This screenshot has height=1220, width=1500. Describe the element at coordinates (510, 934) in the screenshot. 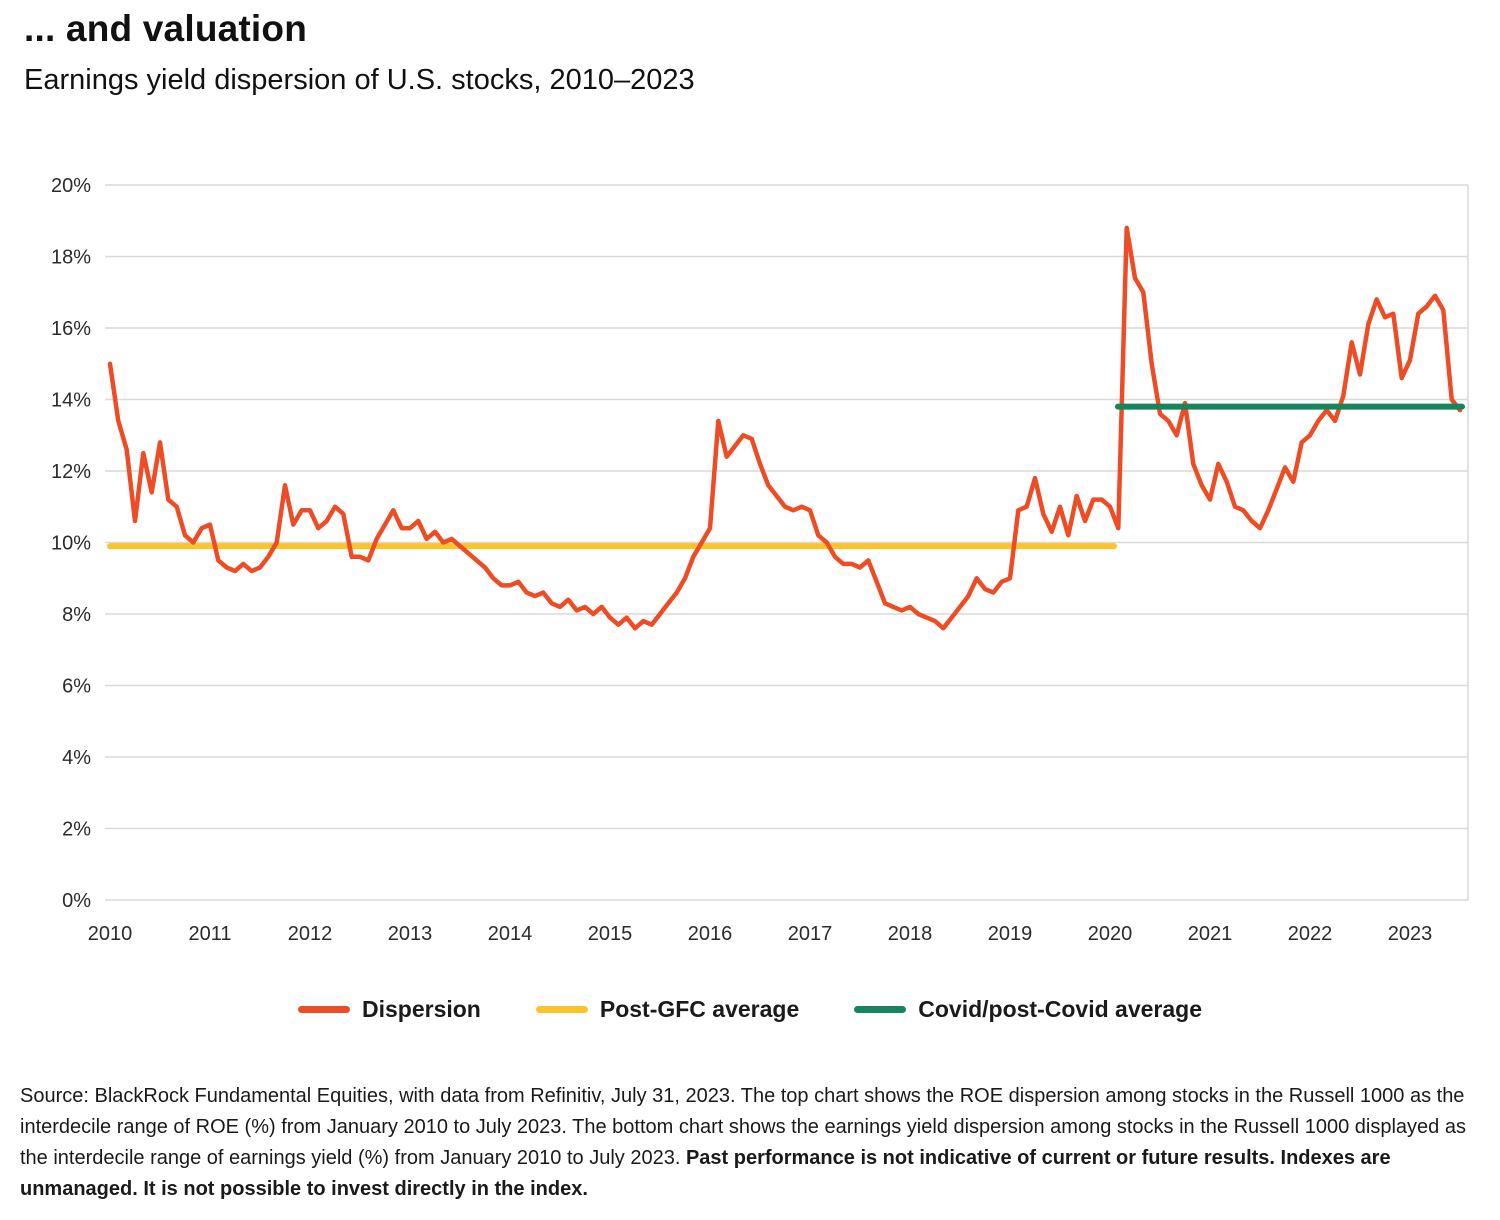

I see `svg-text: 2014` at that location.